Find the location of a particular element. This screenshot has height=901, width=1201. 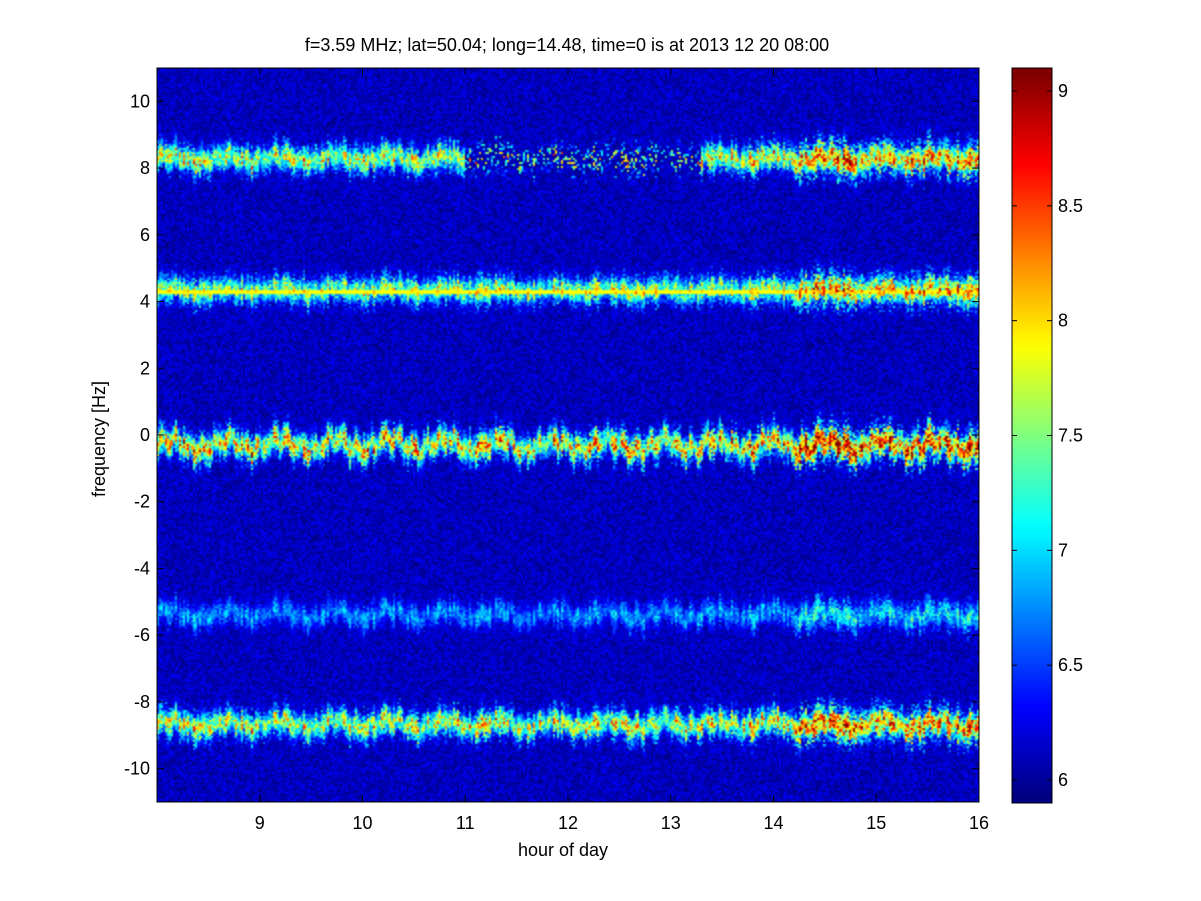

x-axis-label: hour of day is located at coordinates (563, 850).